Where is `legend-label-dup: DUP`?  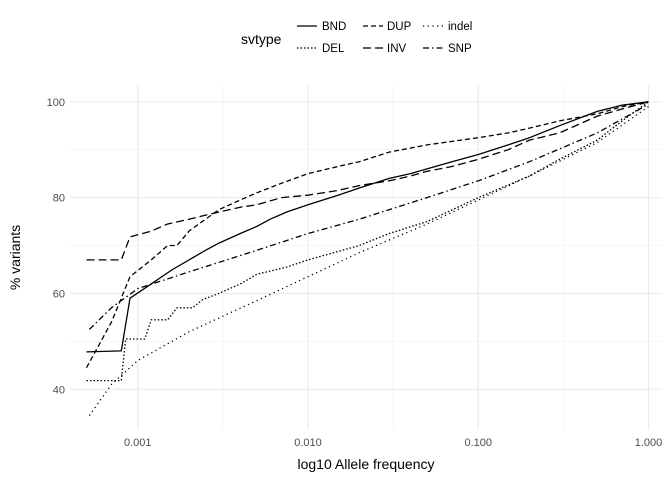
legend-label-dup: DUP is located at coordinates (399, 27).